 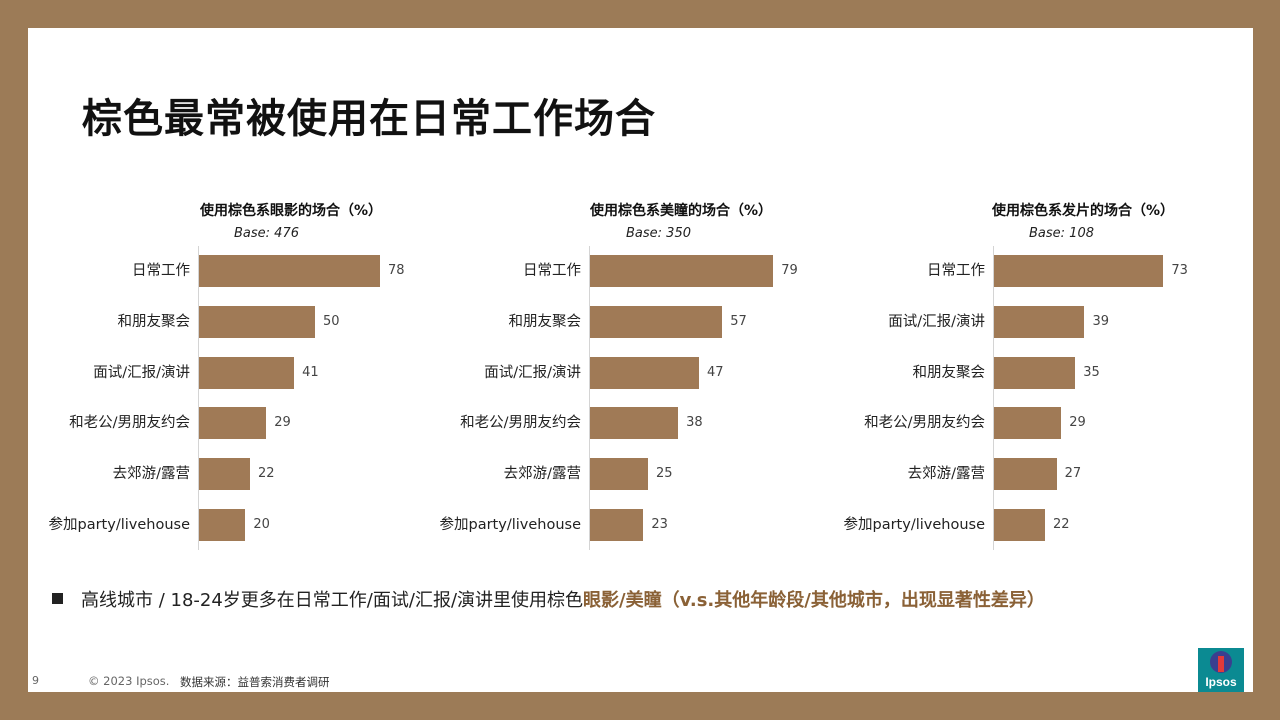 What do you see at coordinates (1179, 270) in the screenshot?
I see `data-label: 73` at bounding box center [1179, 270].